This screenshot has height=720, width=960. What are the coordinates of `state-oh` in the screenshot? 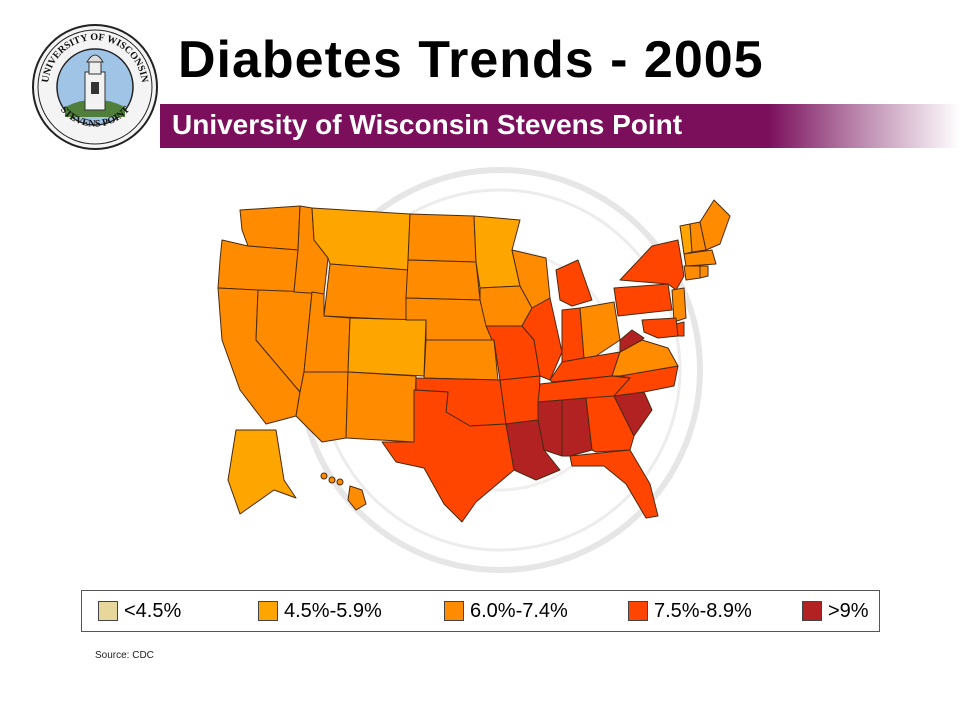 It's located at (600, 330).